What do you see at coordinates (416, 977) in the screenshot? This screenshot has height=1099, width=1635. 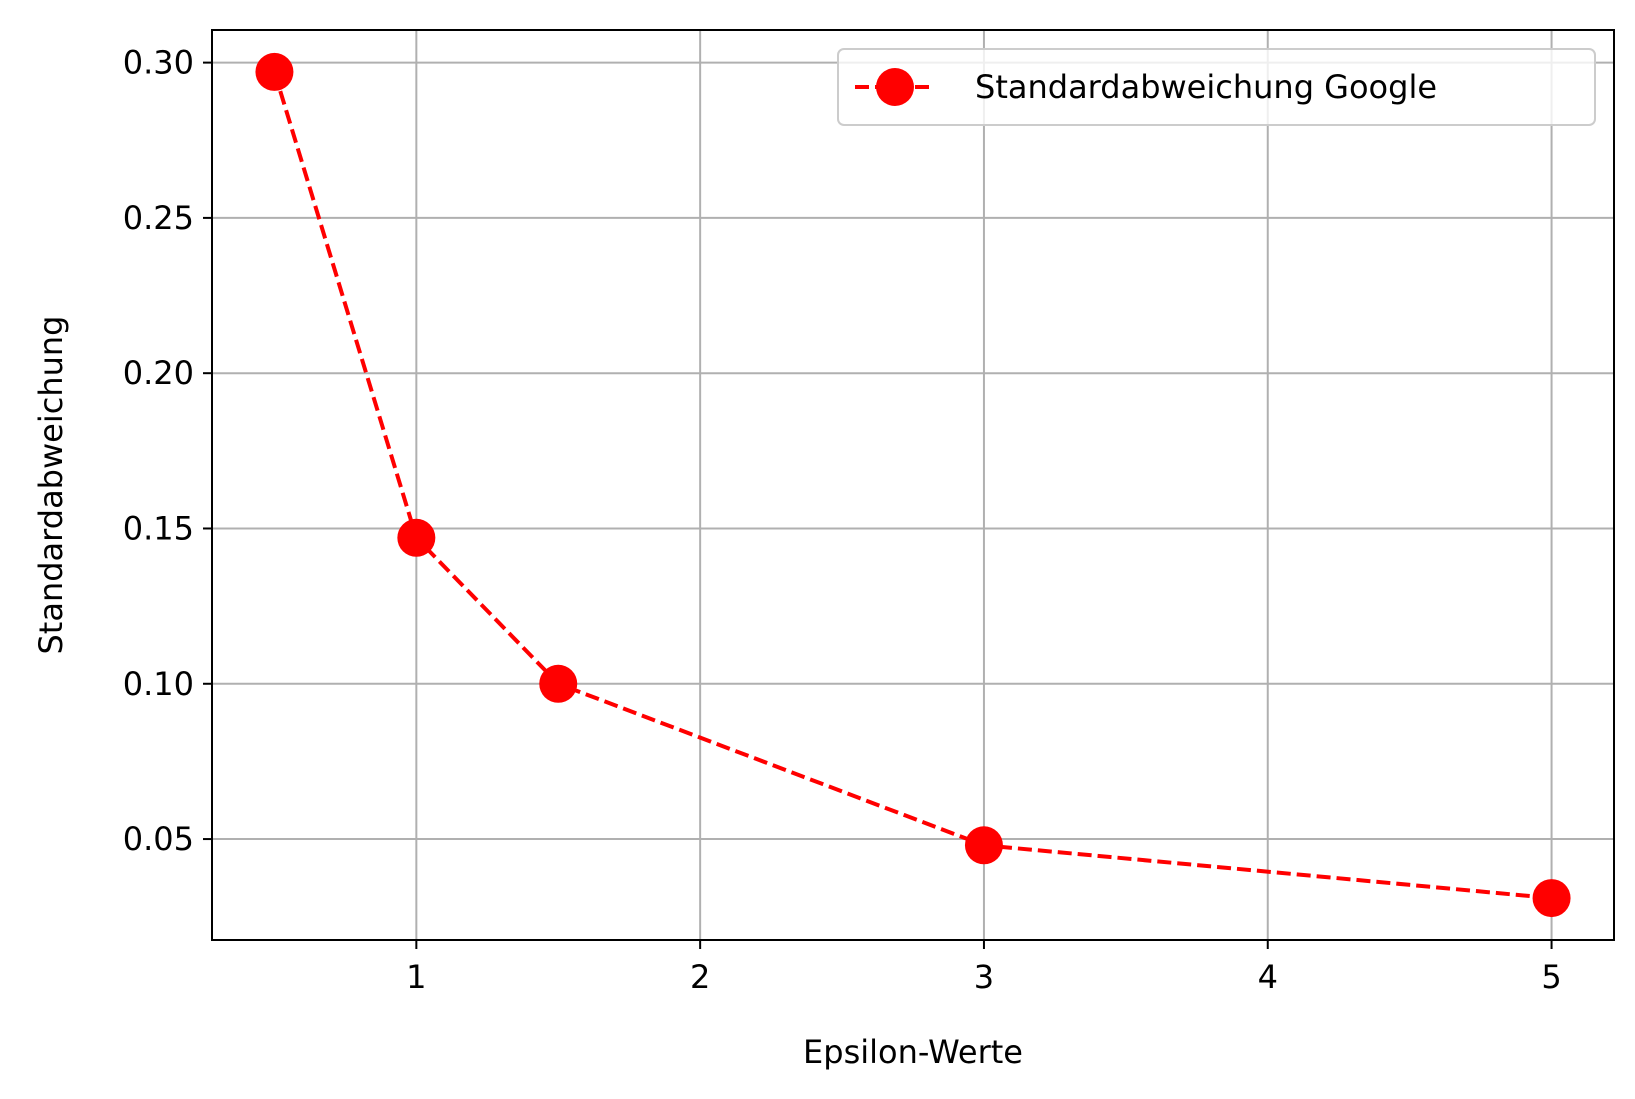 I see `x-tick-label: 1` at bounding box center [416, 977].